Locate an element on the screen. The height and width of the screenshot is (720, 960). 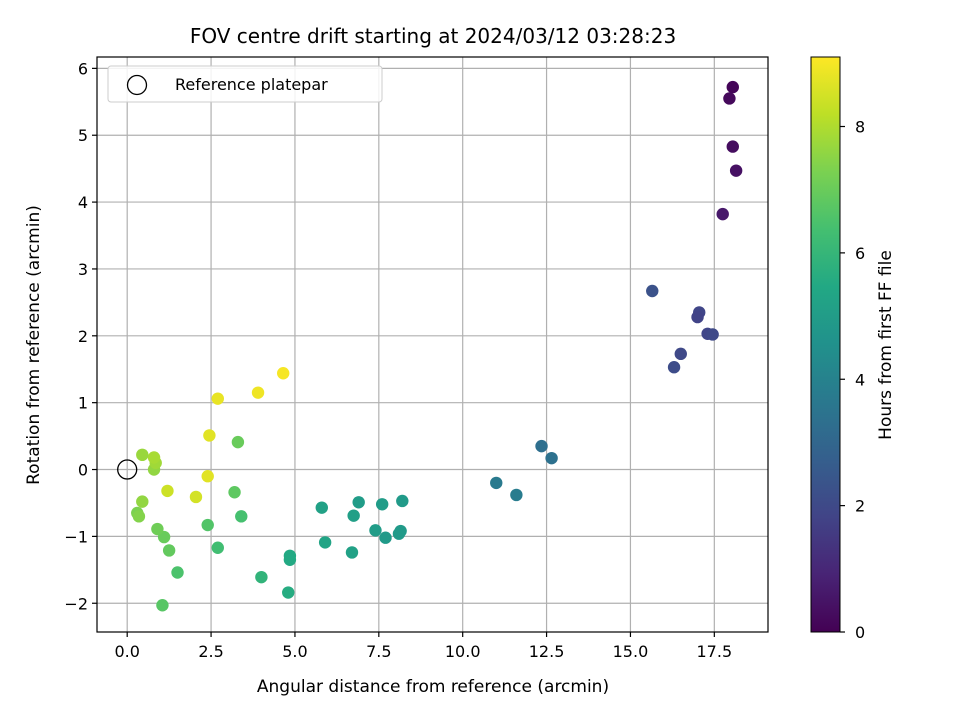
colorbar-label: Hours from first FF file is located at coordinates (886, 345).